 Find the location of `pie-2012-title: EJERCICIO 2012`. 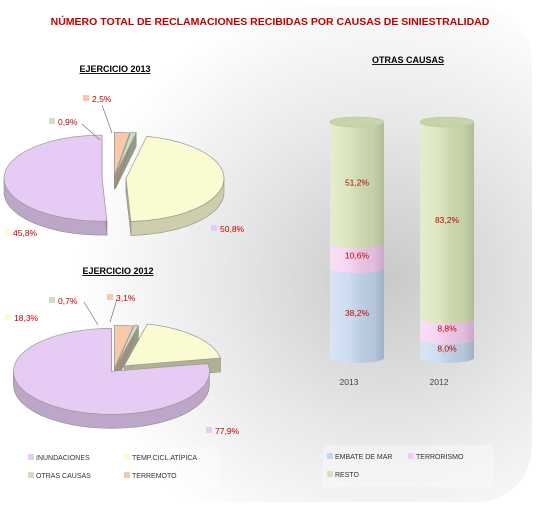

pie-2012-title: EJERCICIO 2012 is located at coordinates (117, 271).